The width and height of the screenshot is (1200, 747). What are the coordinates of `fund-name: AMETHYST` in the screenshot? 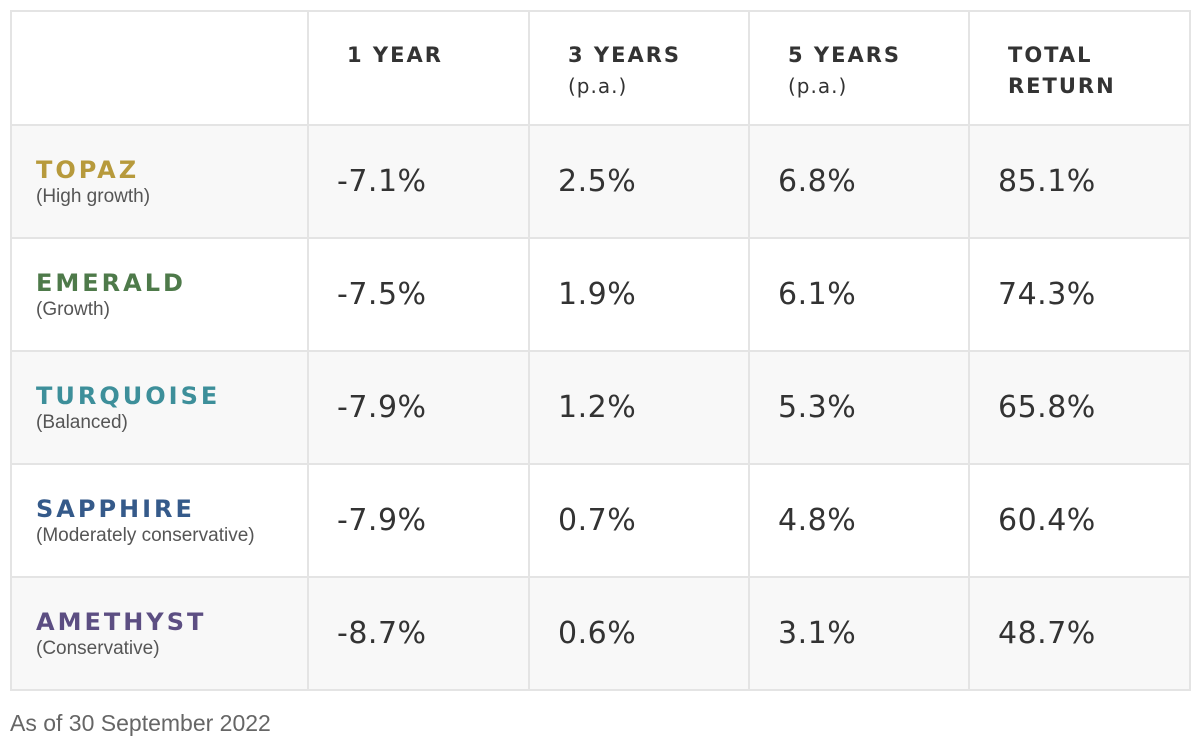 It's located at (121, 621).